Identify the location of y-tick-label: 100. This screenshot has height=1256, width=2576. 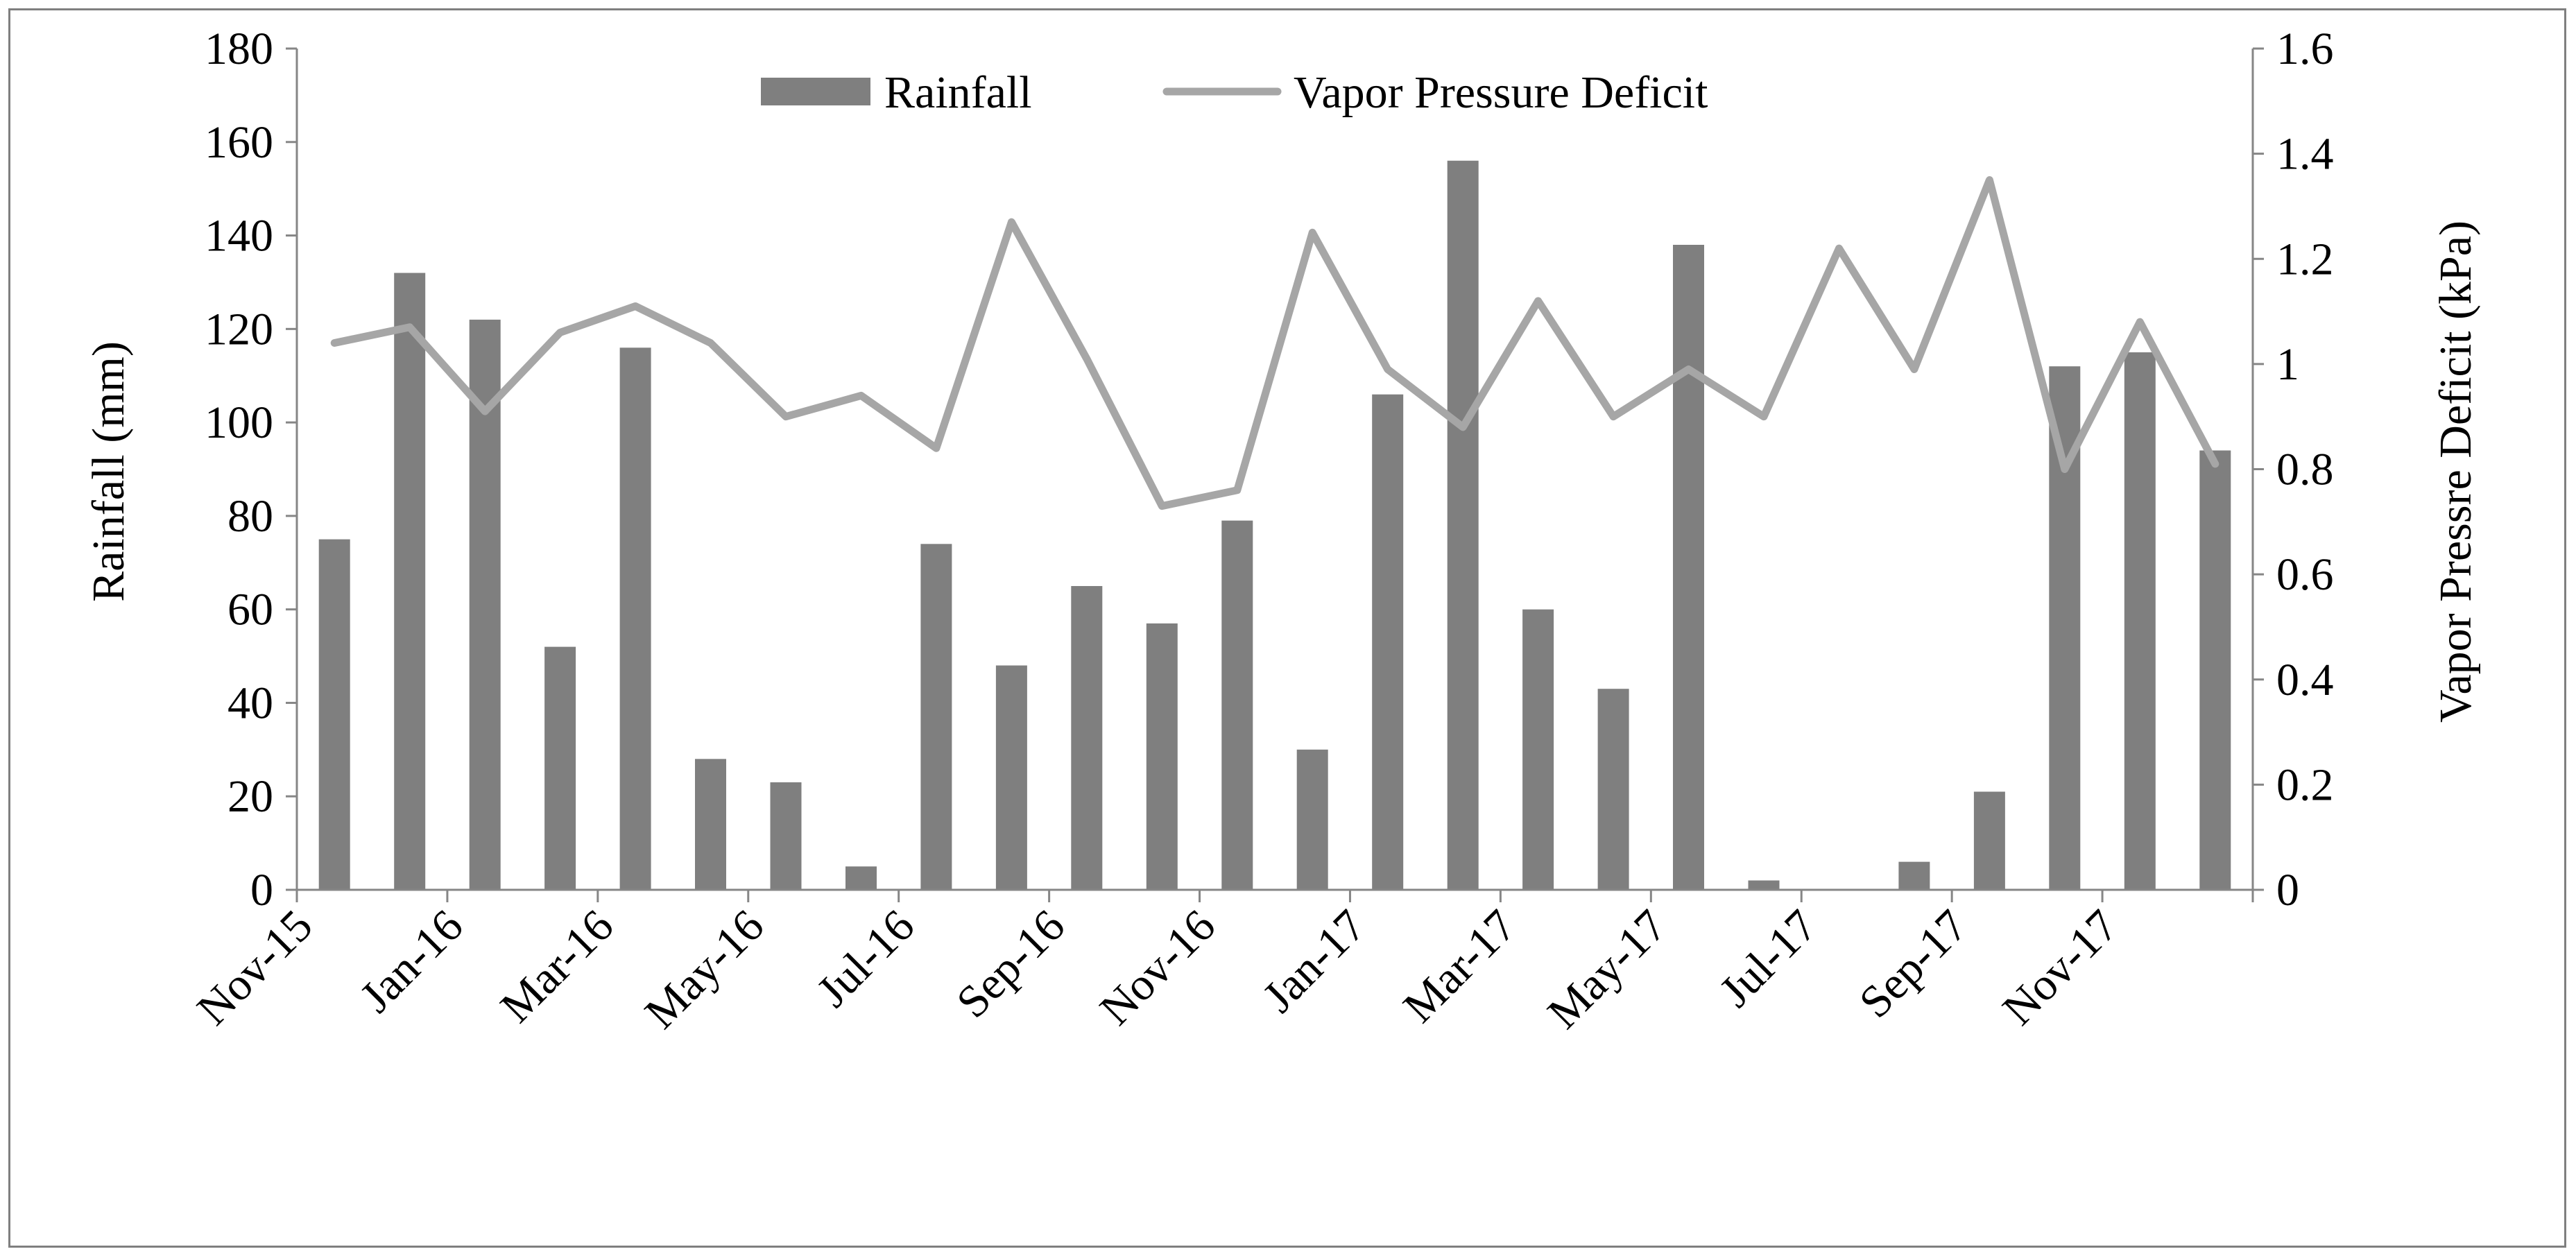
(239, 423).